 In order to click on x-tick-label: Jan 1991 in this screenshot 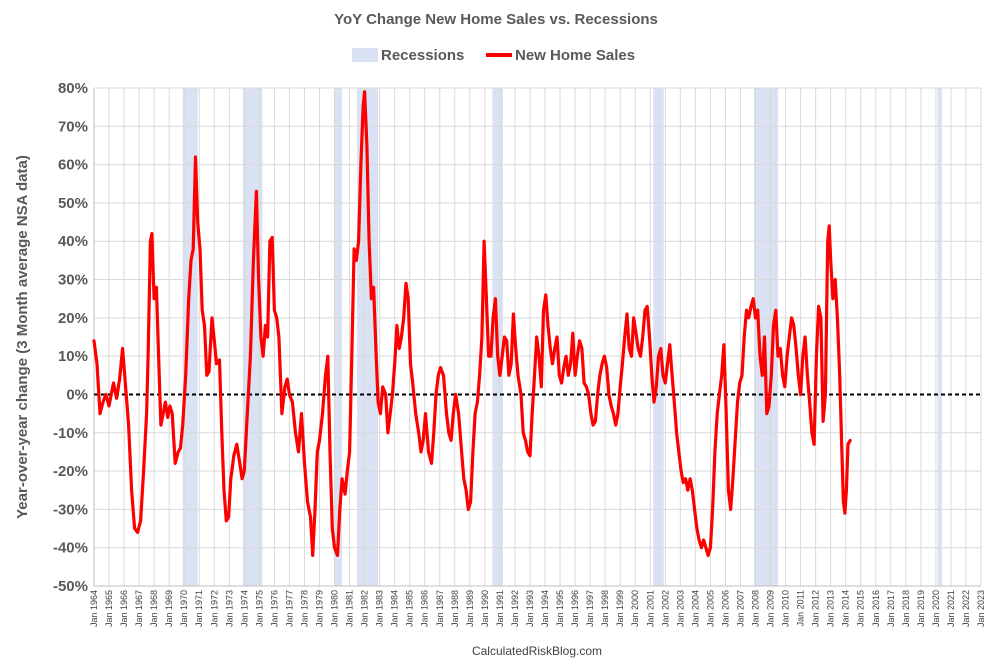, I will do `click(500, 608)`.